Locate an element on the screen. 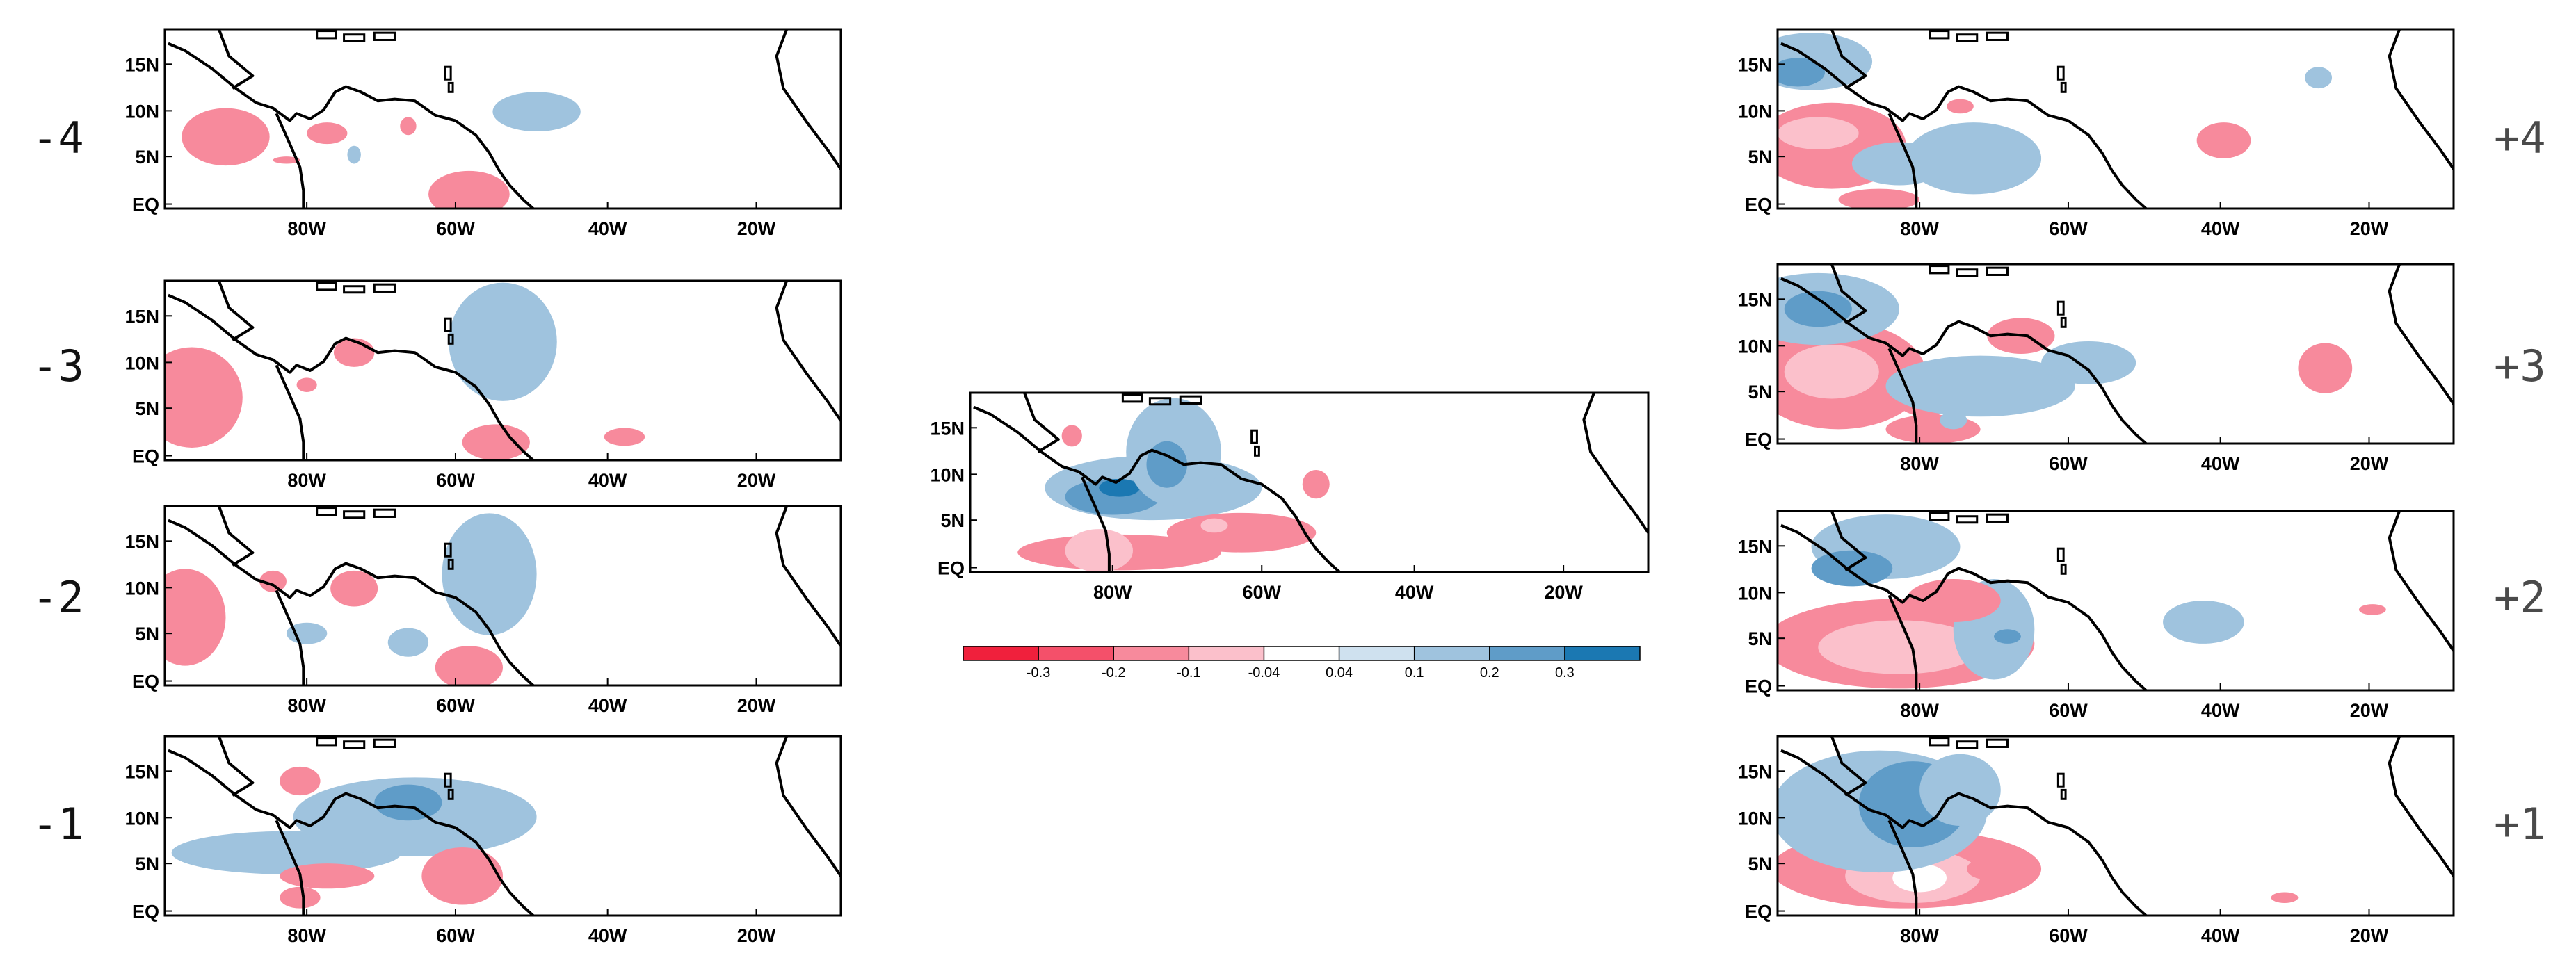 The height and width of the screenshot is (960, 2576). map-panel-m3: 80W 60W 40W 20W 15N 10N 5N EQ is located at coordinates (483, 385).